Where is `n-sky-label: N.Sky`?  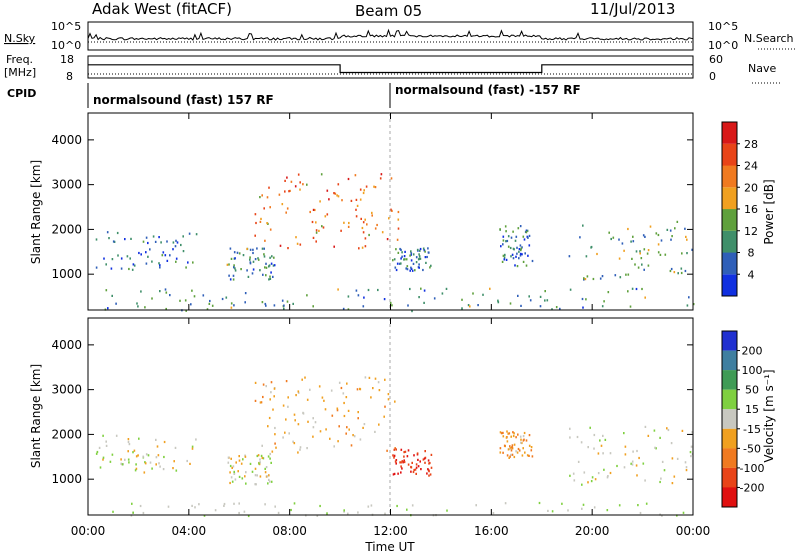 n-sky-label: N.Sky is located at coordinates (20, 38).